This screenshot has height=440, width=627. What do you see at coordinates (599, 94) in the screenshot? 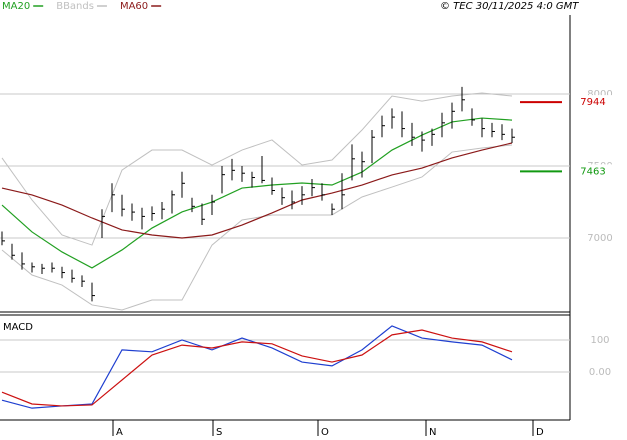
I see `y-tick-label: 8000` at bounding box center [599, 94].